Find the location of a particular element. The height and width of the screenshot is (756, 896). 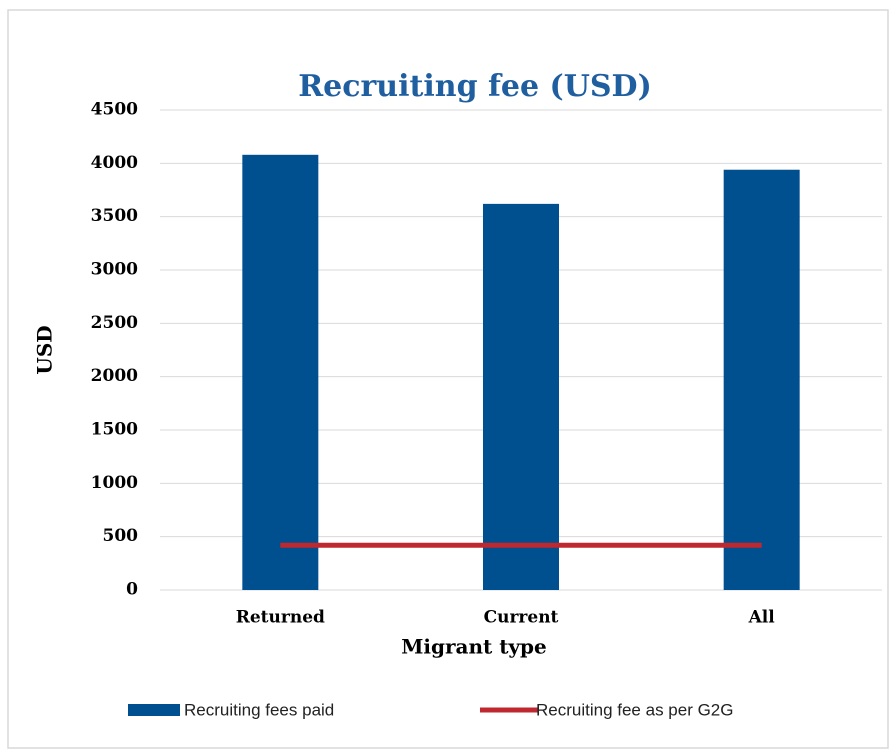

y-axis-label: USD is located at coordinates (45, 349).